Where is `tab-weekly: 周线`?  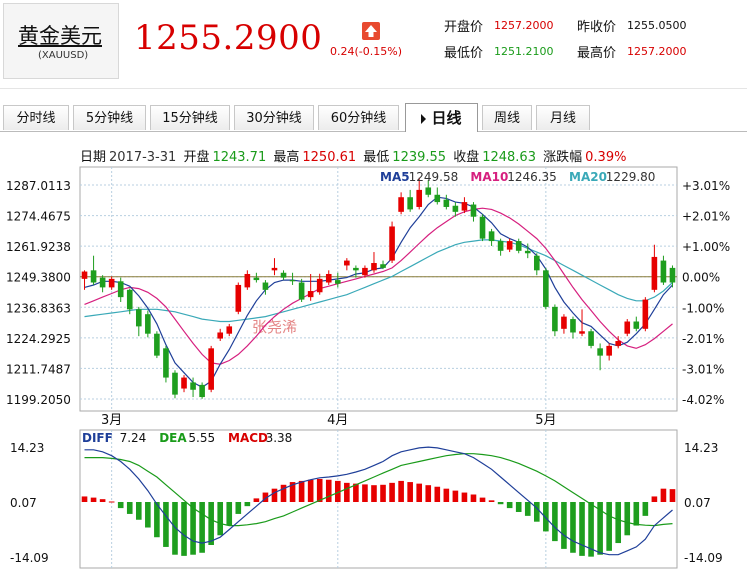
tab-weekly: 周线 is located at coordinates (507, 117).